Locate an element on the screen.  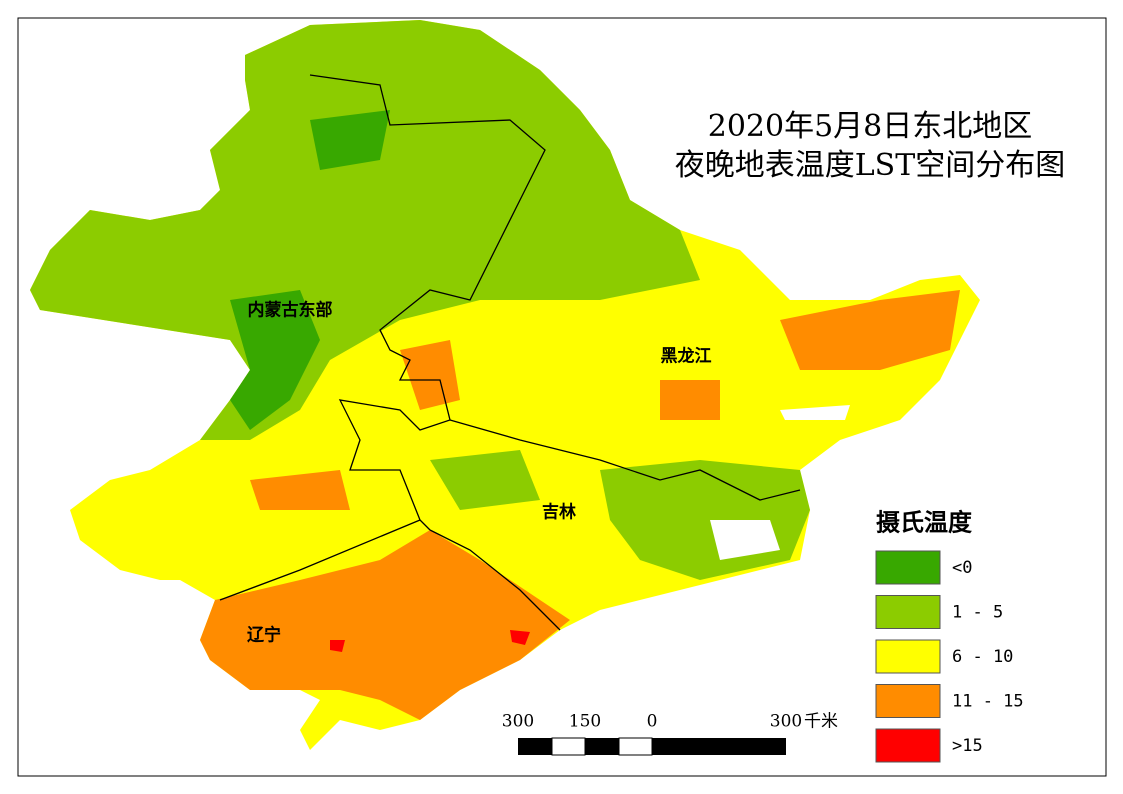
title-line: 夜晚地表温度LST空间分布图 is located at coordinates (870, 165).